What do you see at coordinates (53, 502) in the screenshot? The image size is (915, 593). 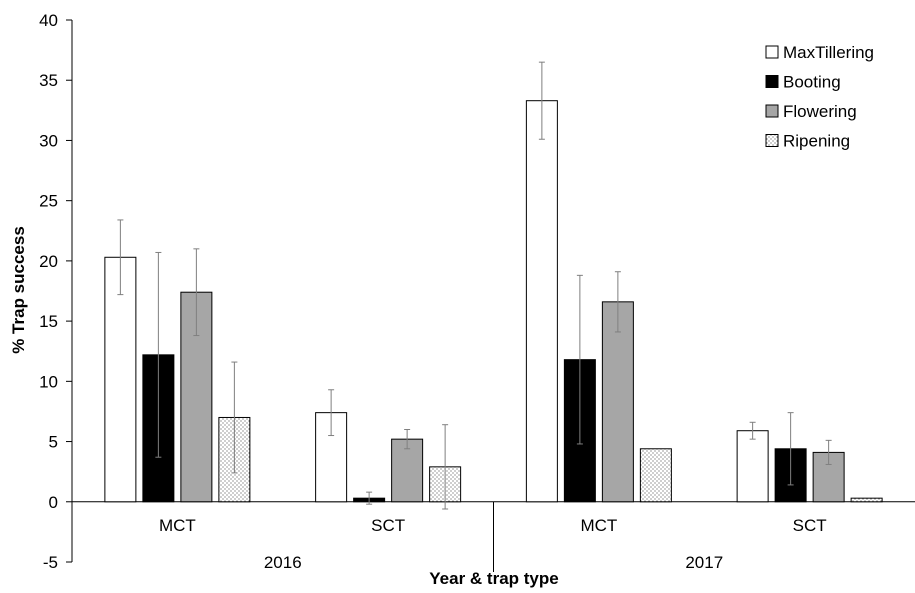 I see `y-tick-label: 0` at bounding box center [53, 502].